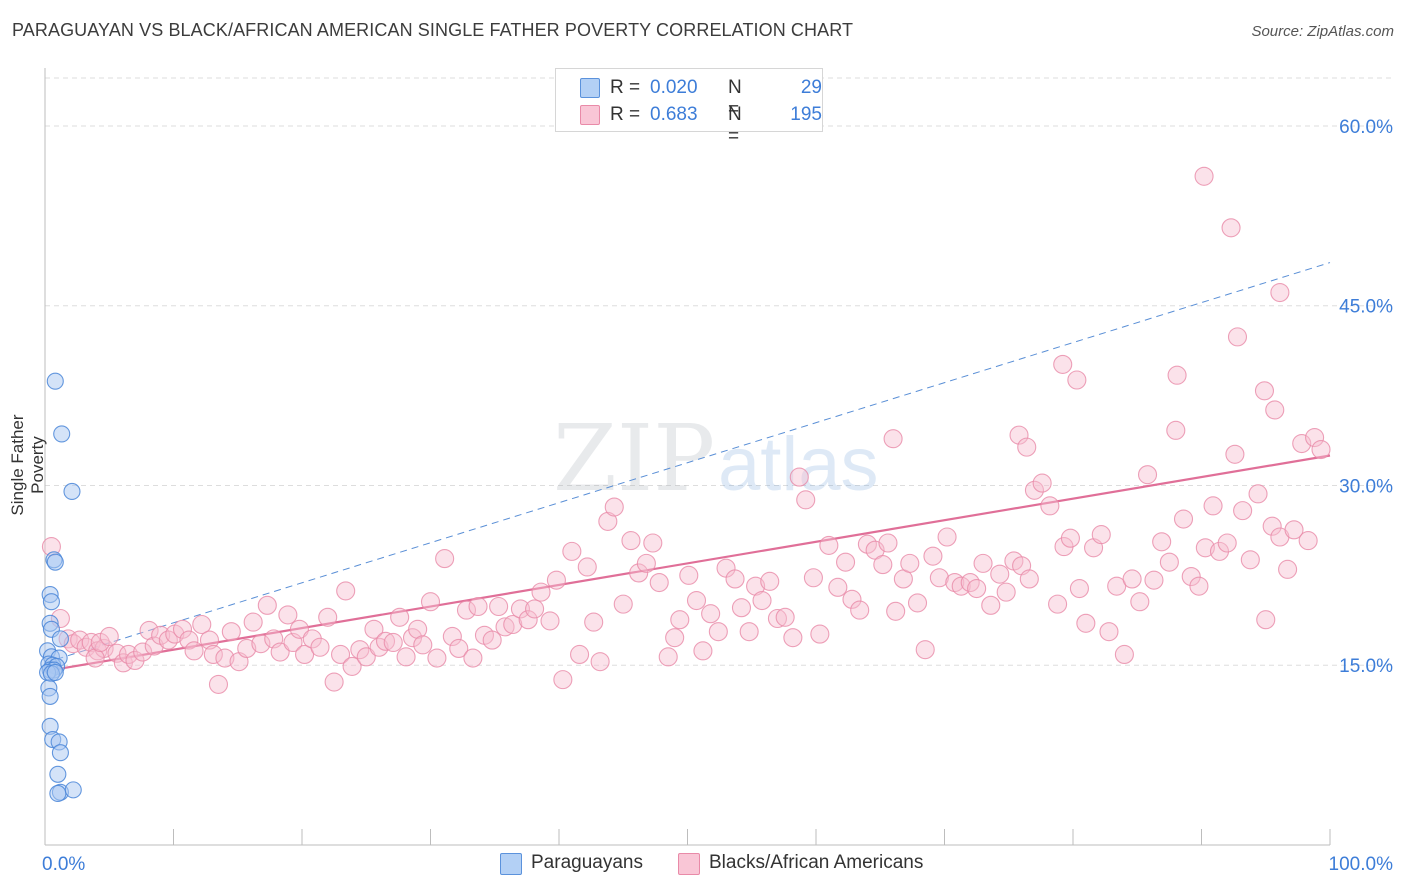 The height and width of the screenshot is (892, 1406). I want to click on legend-n-value: 29, so click(811, 87).